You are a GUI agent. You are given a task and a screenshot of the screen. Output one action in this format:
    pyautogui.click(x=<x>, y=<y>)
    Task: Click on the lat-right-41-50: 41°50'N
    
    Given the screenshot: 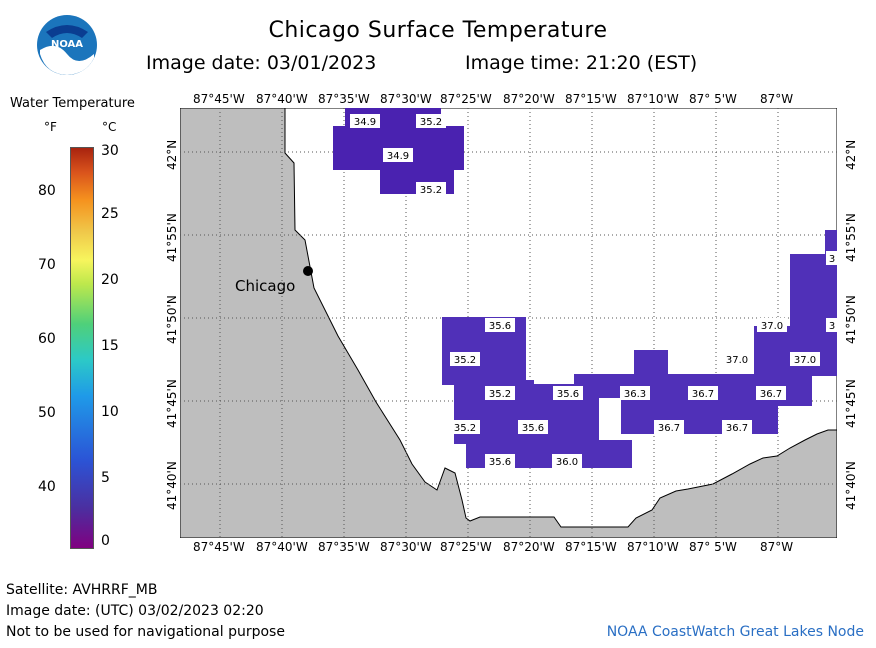 What is the action you would take?
    pyautogui.click(x=851, y=319)
    